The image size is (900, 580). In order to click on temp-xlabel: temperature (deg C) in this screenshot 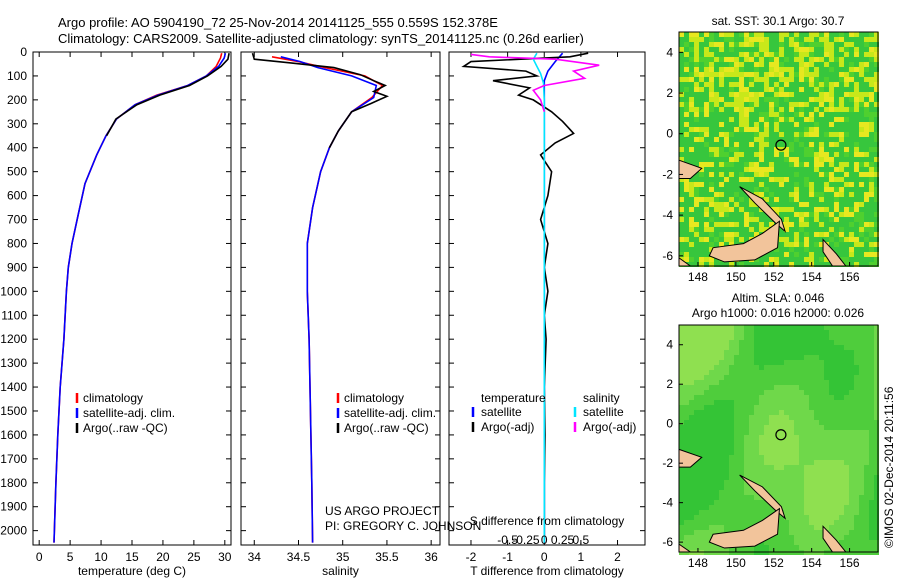, I will do `click(132, 571)`.